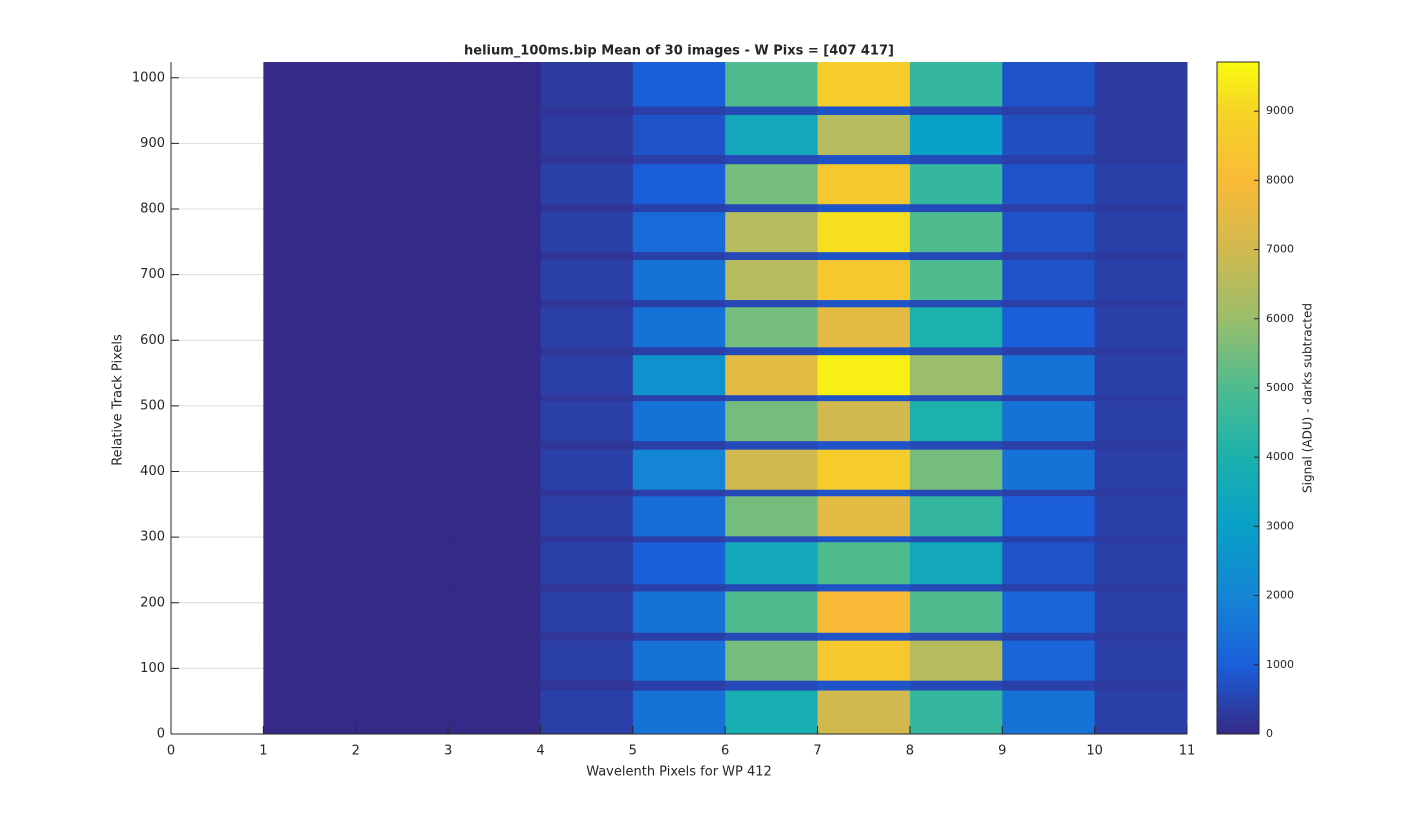 This screenshot has width=1425, height=825. What do you see at coordinates (1280, 595) in the screenshot?
I see `colorbar-tick-label: 2000` at bounding box center [1280, 595].